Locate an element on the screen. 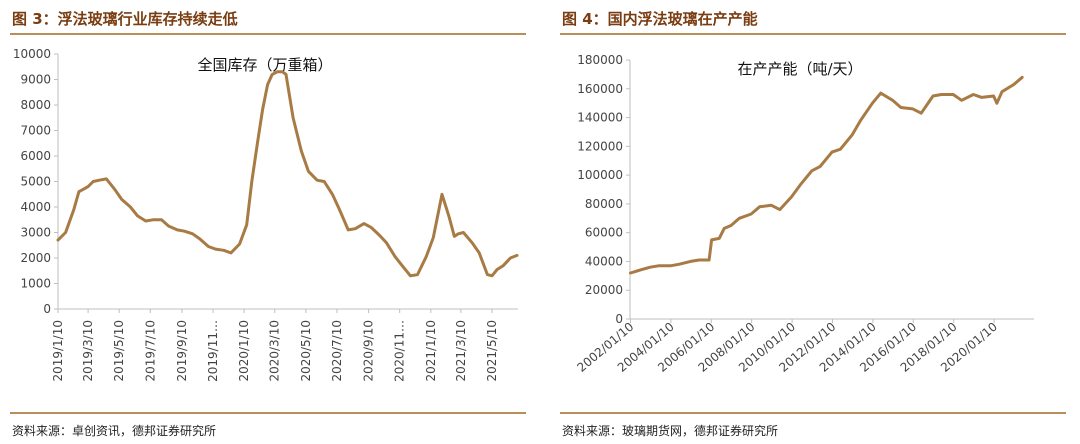  chart-title: 在产产能（吨/天） is located at coordinates (799, 69).